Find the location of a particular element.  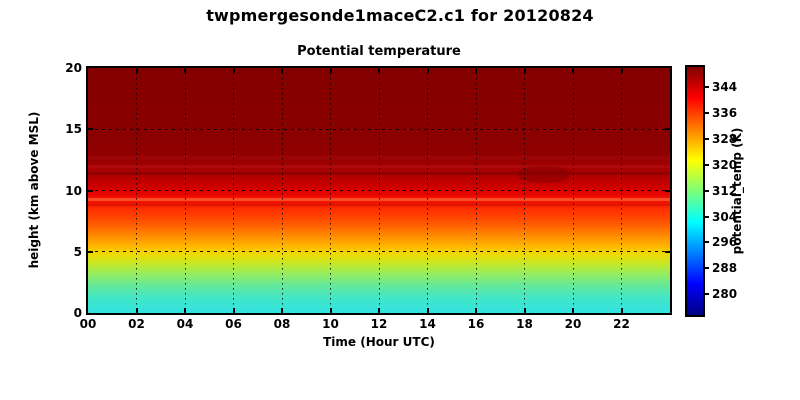

x-tick-label: 16 is located at coordinates (476, 324).